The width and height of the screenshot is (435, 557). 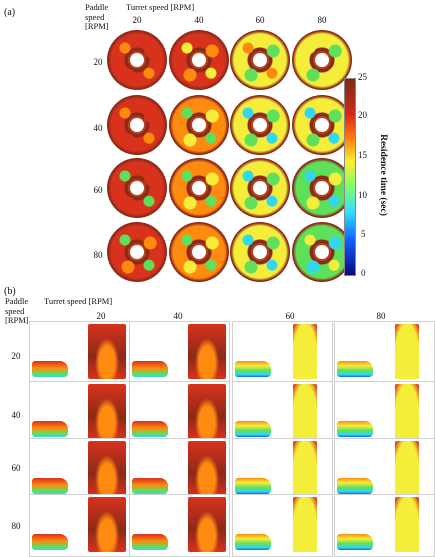 What do you see at coordinates (98, 255) in the screenshot?
I see `panel-a-row-label: 80` at bounding box center [98, 255].